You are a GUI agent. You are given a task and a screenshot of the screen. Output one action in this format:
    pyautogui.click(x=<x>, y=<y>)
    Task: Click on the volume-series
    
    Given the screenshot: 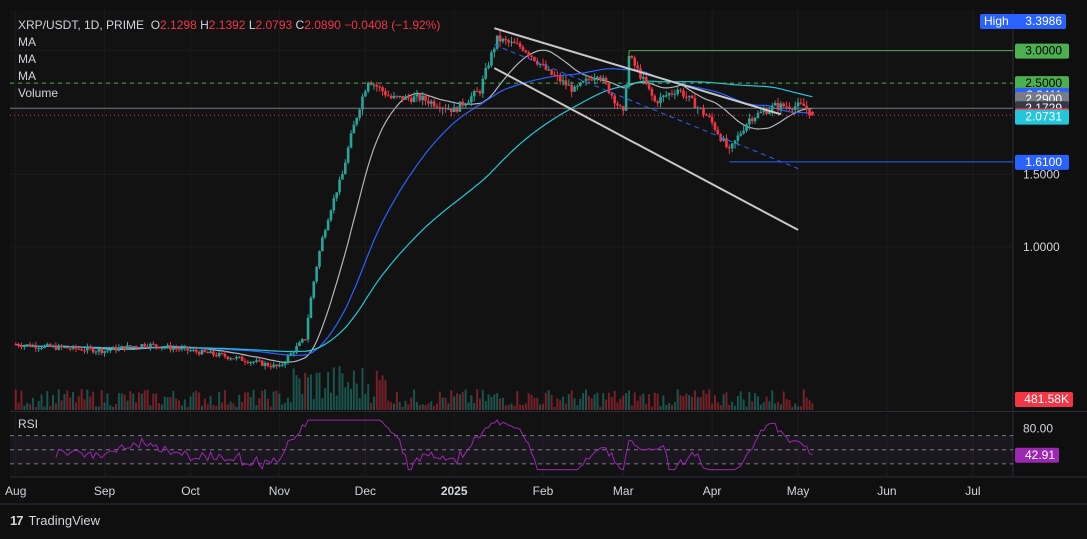 What is the action you would take?
    pyautogui.click(x=414, y=388)
    